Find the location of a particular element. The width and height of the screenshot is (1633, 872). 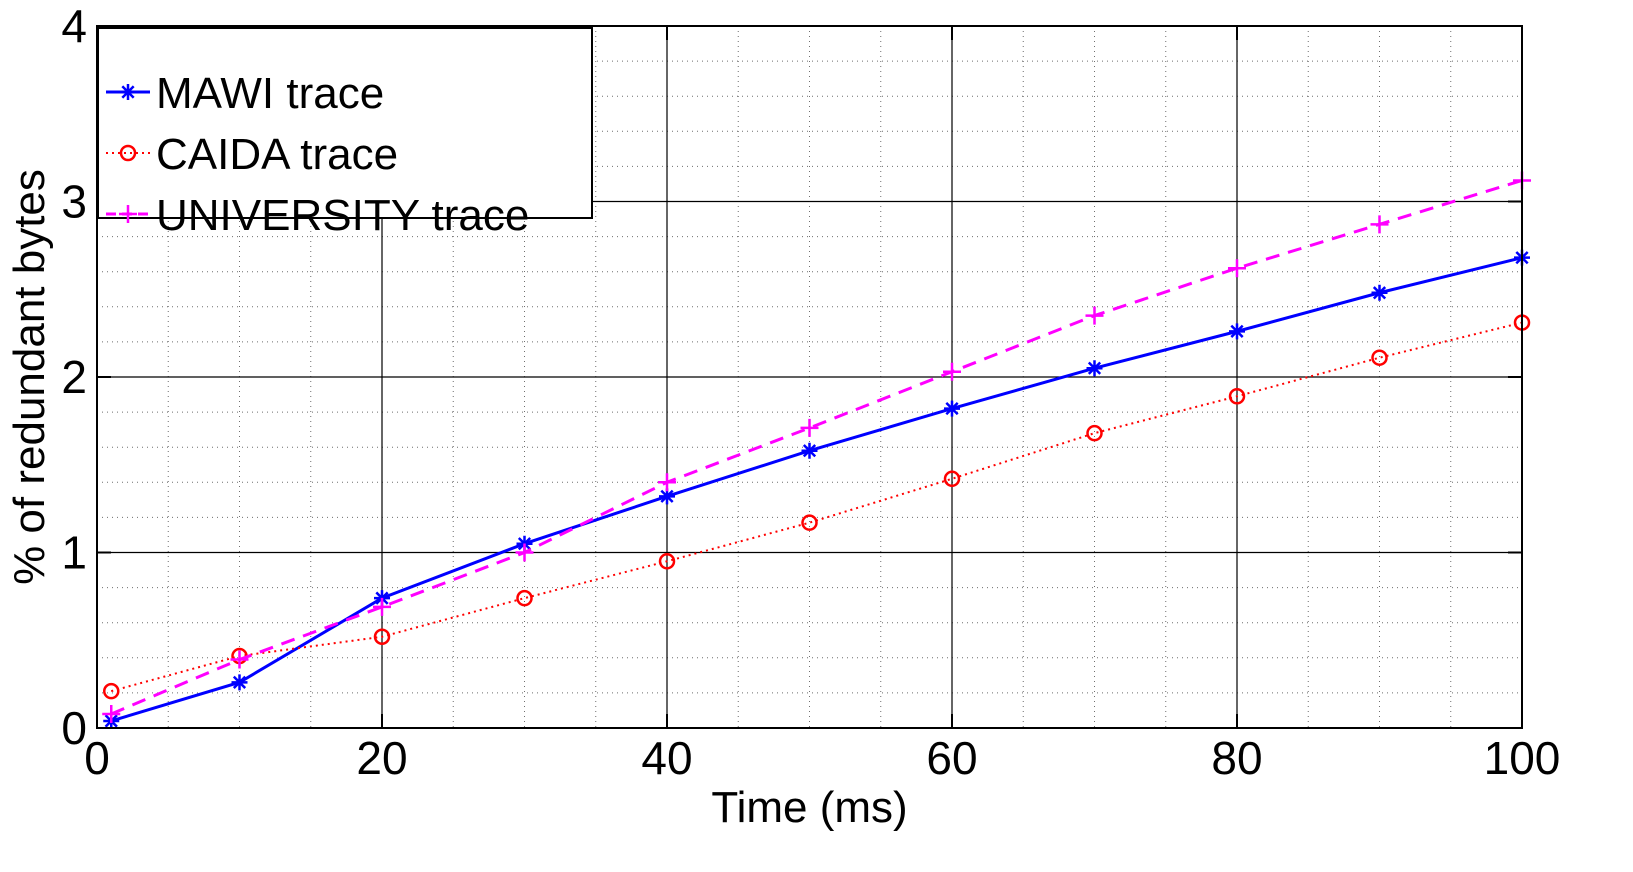

y-tick-label: 1 is located at coordinates (74, 553).